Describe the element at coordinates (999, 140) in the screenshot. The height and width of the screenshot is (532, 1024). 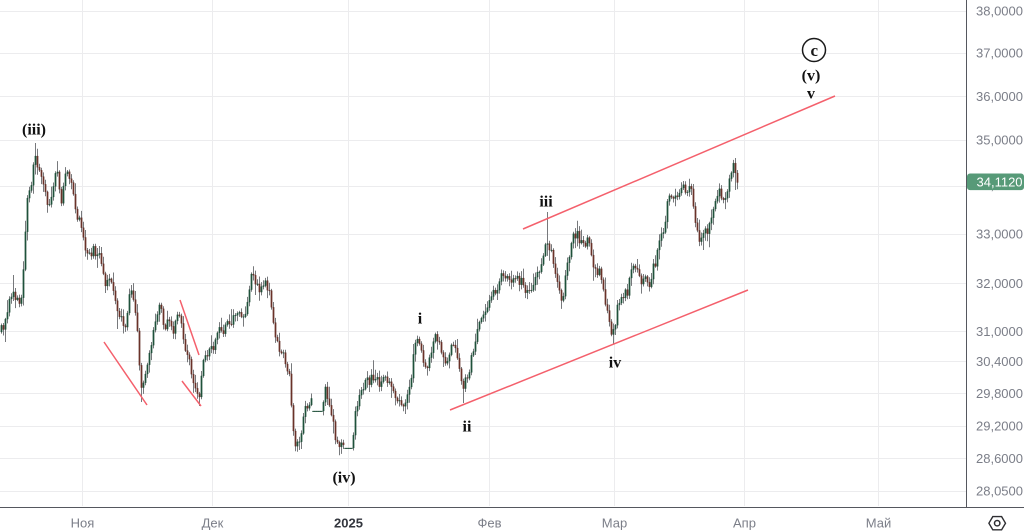
I see `svg-text: 35,0000` at that location.